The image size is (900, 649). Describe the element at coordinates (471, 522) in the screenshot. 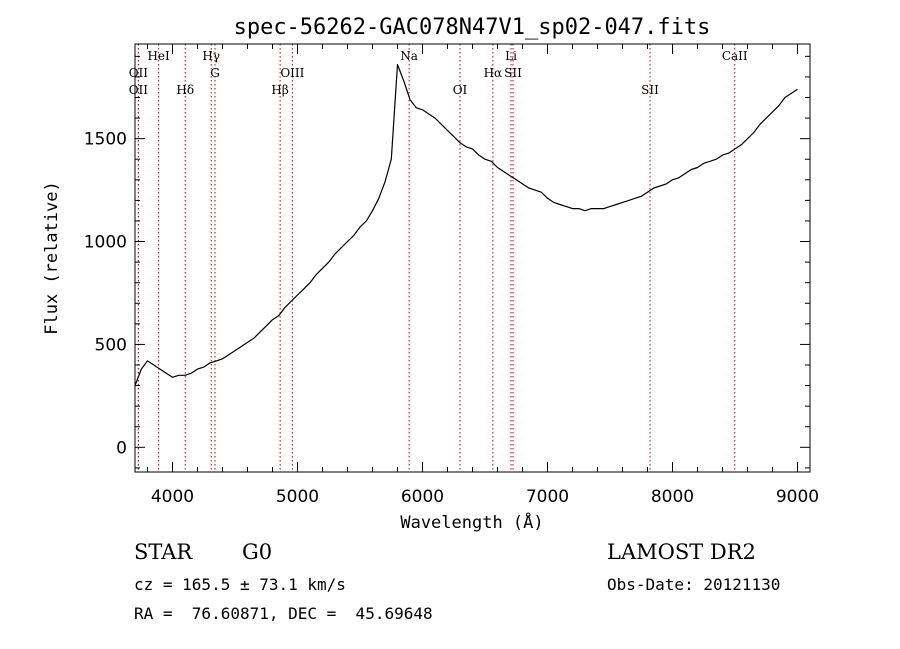

I see `x-axis-label: Wavelength (Å)` at that location.